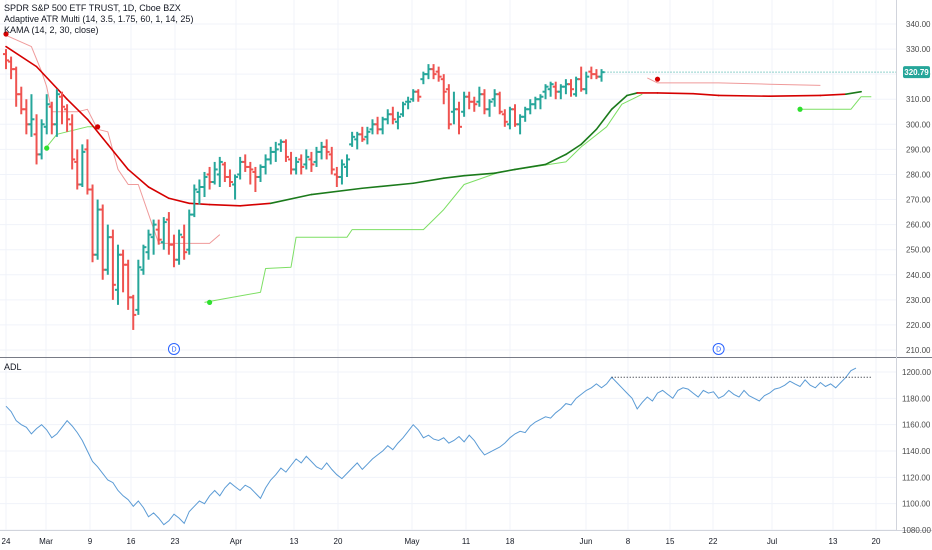  Describe the element at coordinates (46, 541) in the screenshot. I see `date-tick-label: Mar` at that location.